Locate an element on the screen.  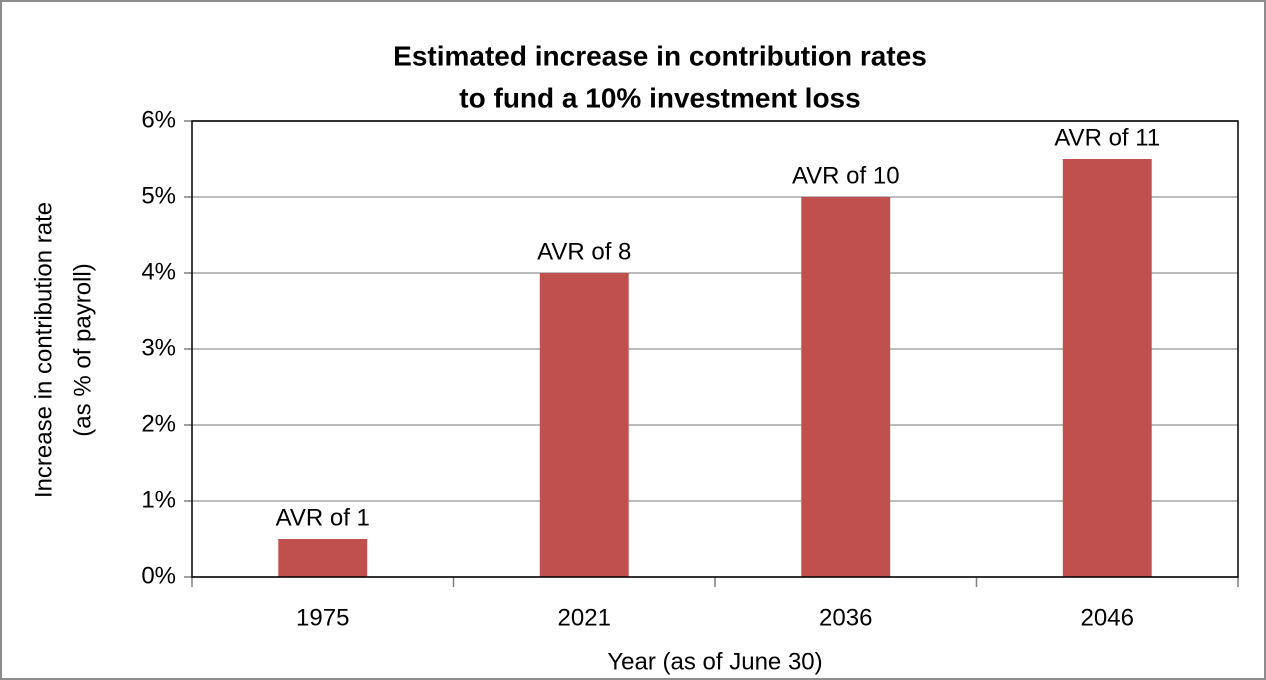
x-axis-label: Year (as of June 30) is located at coordinates (714, 661).